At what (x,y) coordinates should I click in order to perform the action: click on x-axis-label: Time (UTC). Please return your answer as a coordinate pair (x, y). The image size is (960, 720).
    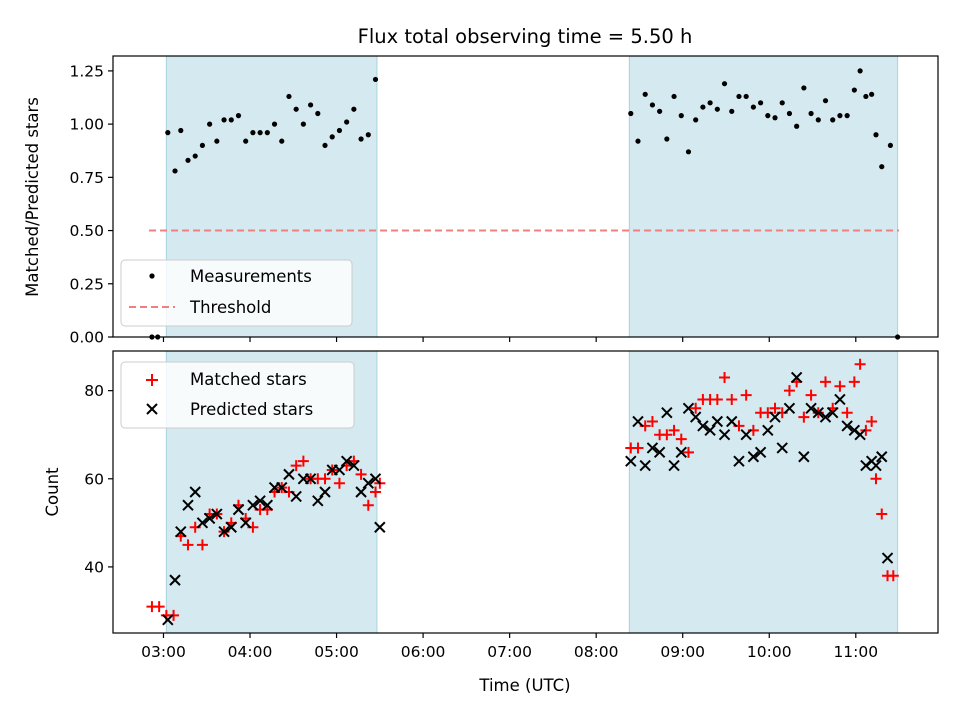
    Looking at the image, I should click on (524, 685).